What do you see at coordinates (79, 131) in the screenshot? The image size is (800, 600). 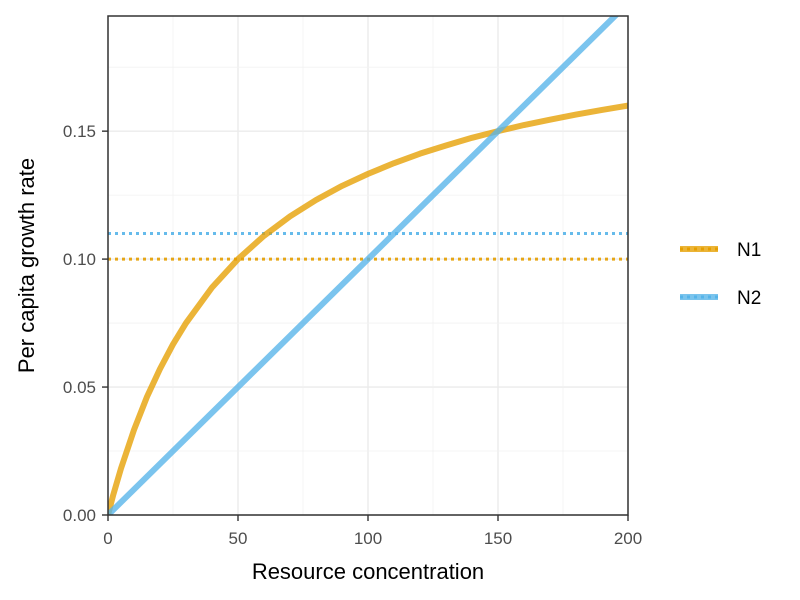 I see `y-tick-label: 0.15` at bounding box center [79, 131].